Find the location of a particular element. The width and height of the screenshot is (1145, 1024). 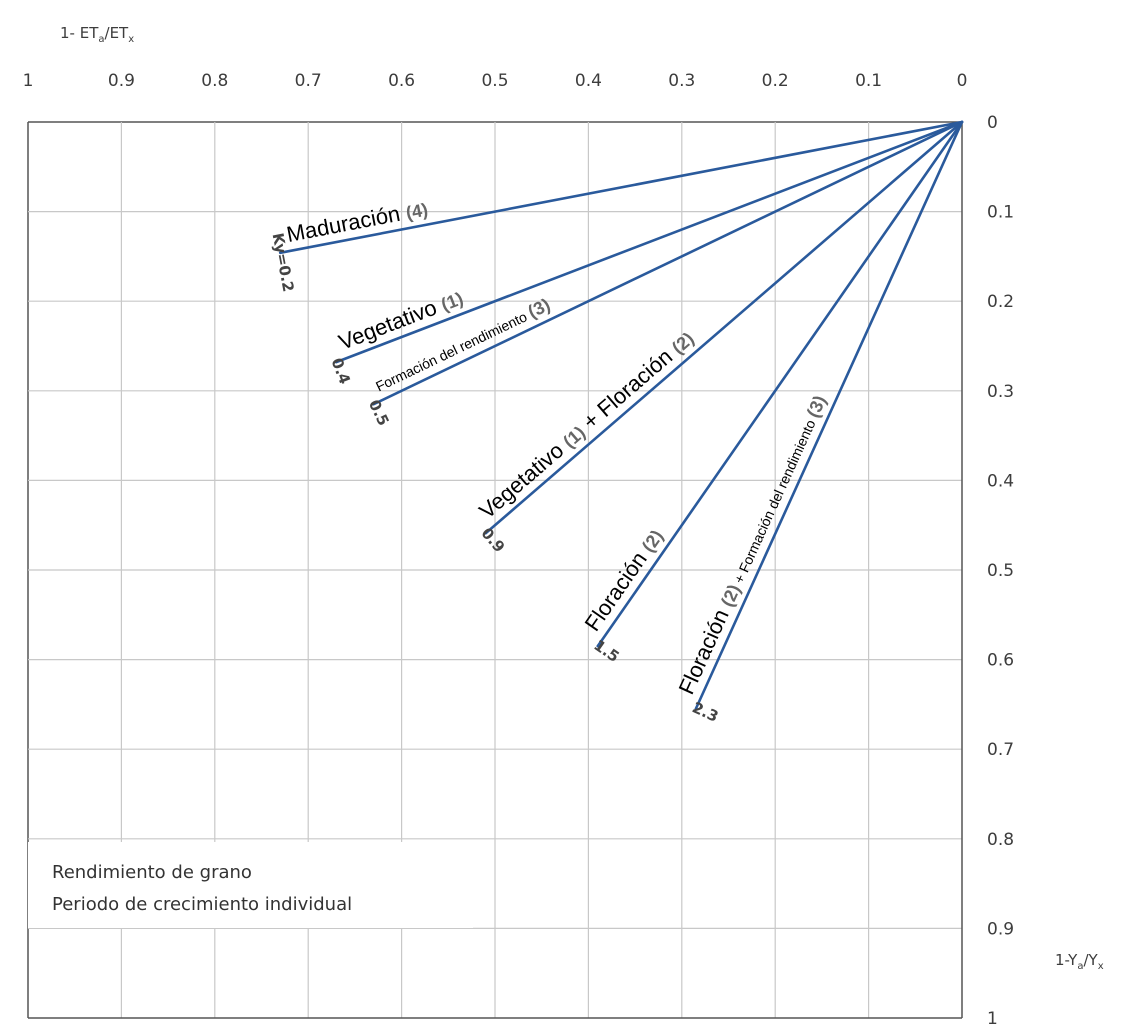

y-tick-label: 0.1 is located at coordinates (1000, 213).